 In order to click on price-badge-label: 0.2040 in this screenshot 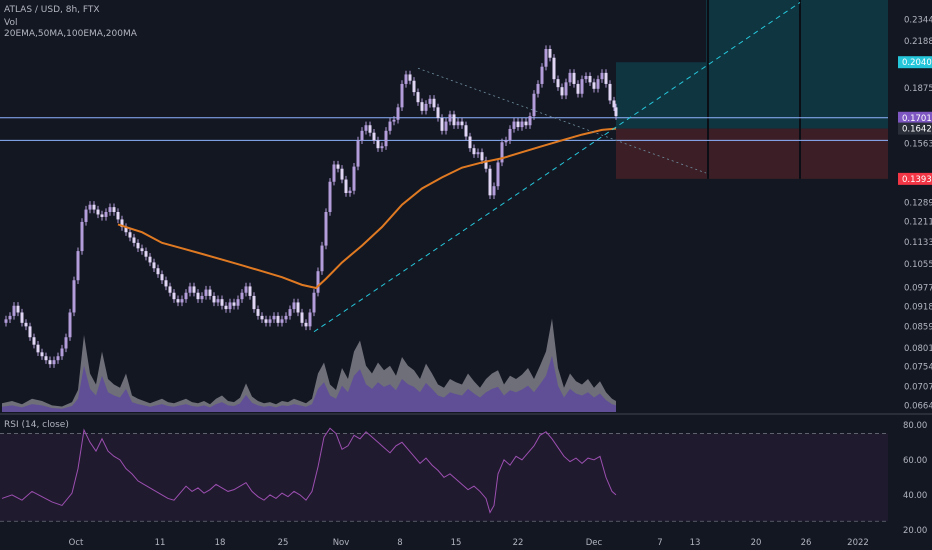, I will do `click(917, 63)`.